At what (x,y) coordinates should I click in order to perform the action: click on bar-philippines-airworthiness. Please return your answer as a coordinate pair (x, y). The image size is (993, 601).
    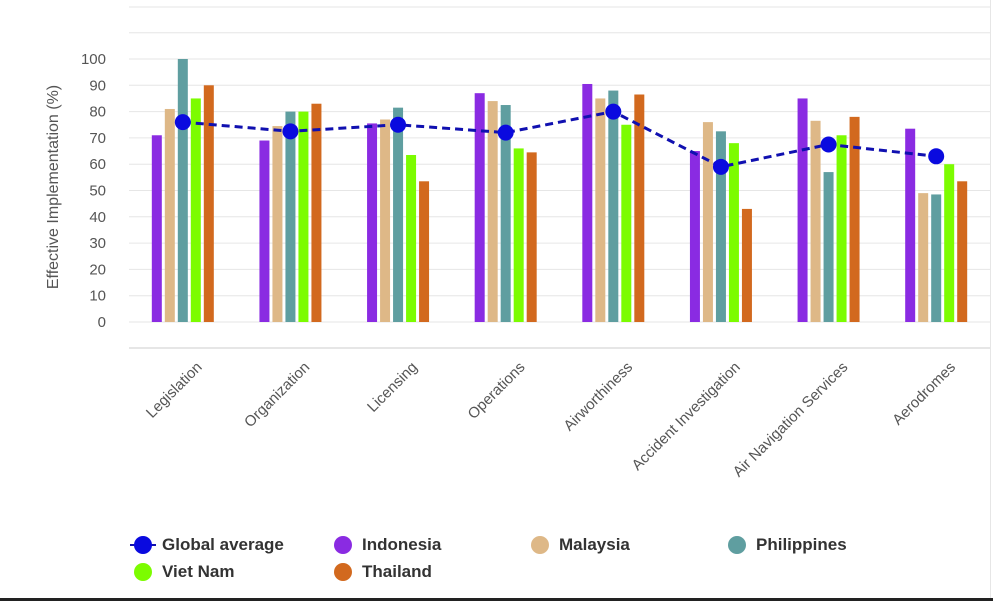
    Looking at the image, I should click on (613, 206).